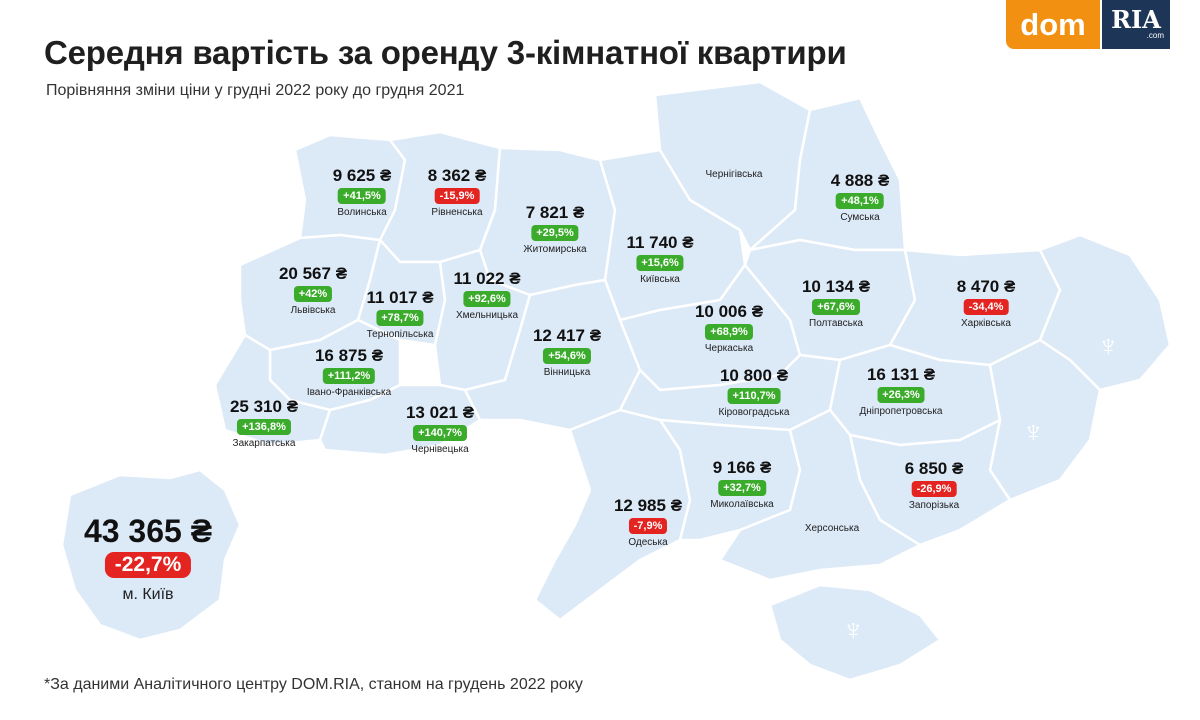 This screenshot has height=720, width=1200. Describe the element at coordinates (648, 526) in the screenshot. I see `region-change-badge: -7,9%` at that location.